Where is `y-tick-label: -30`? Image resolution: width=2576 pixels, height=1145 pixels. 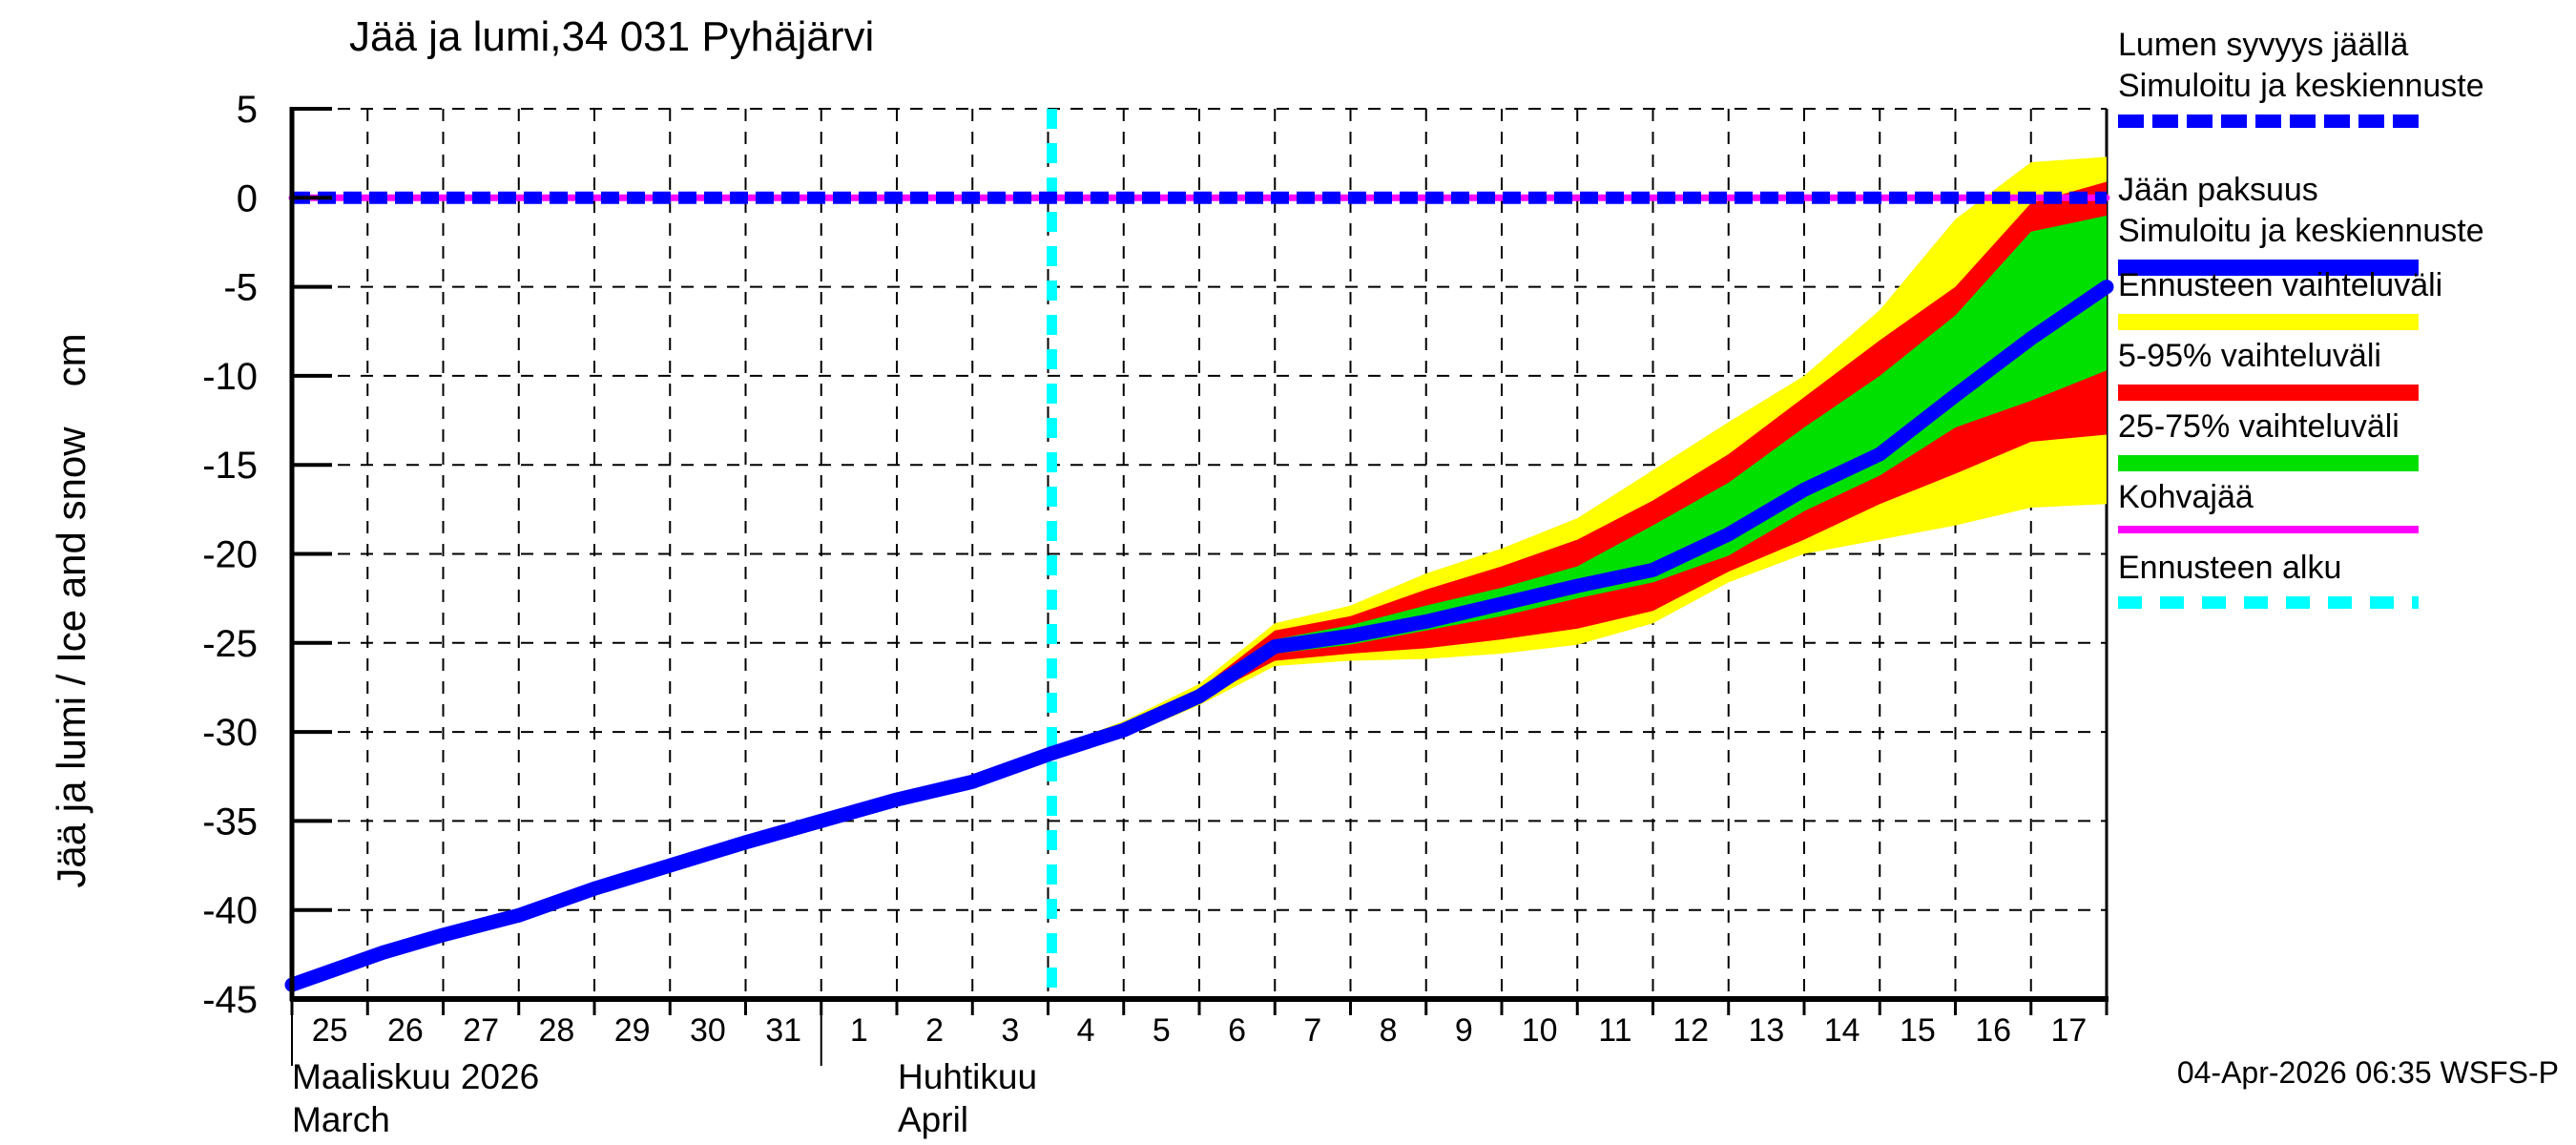
y-tick-label: -30 is located at coordinates (230, 733).